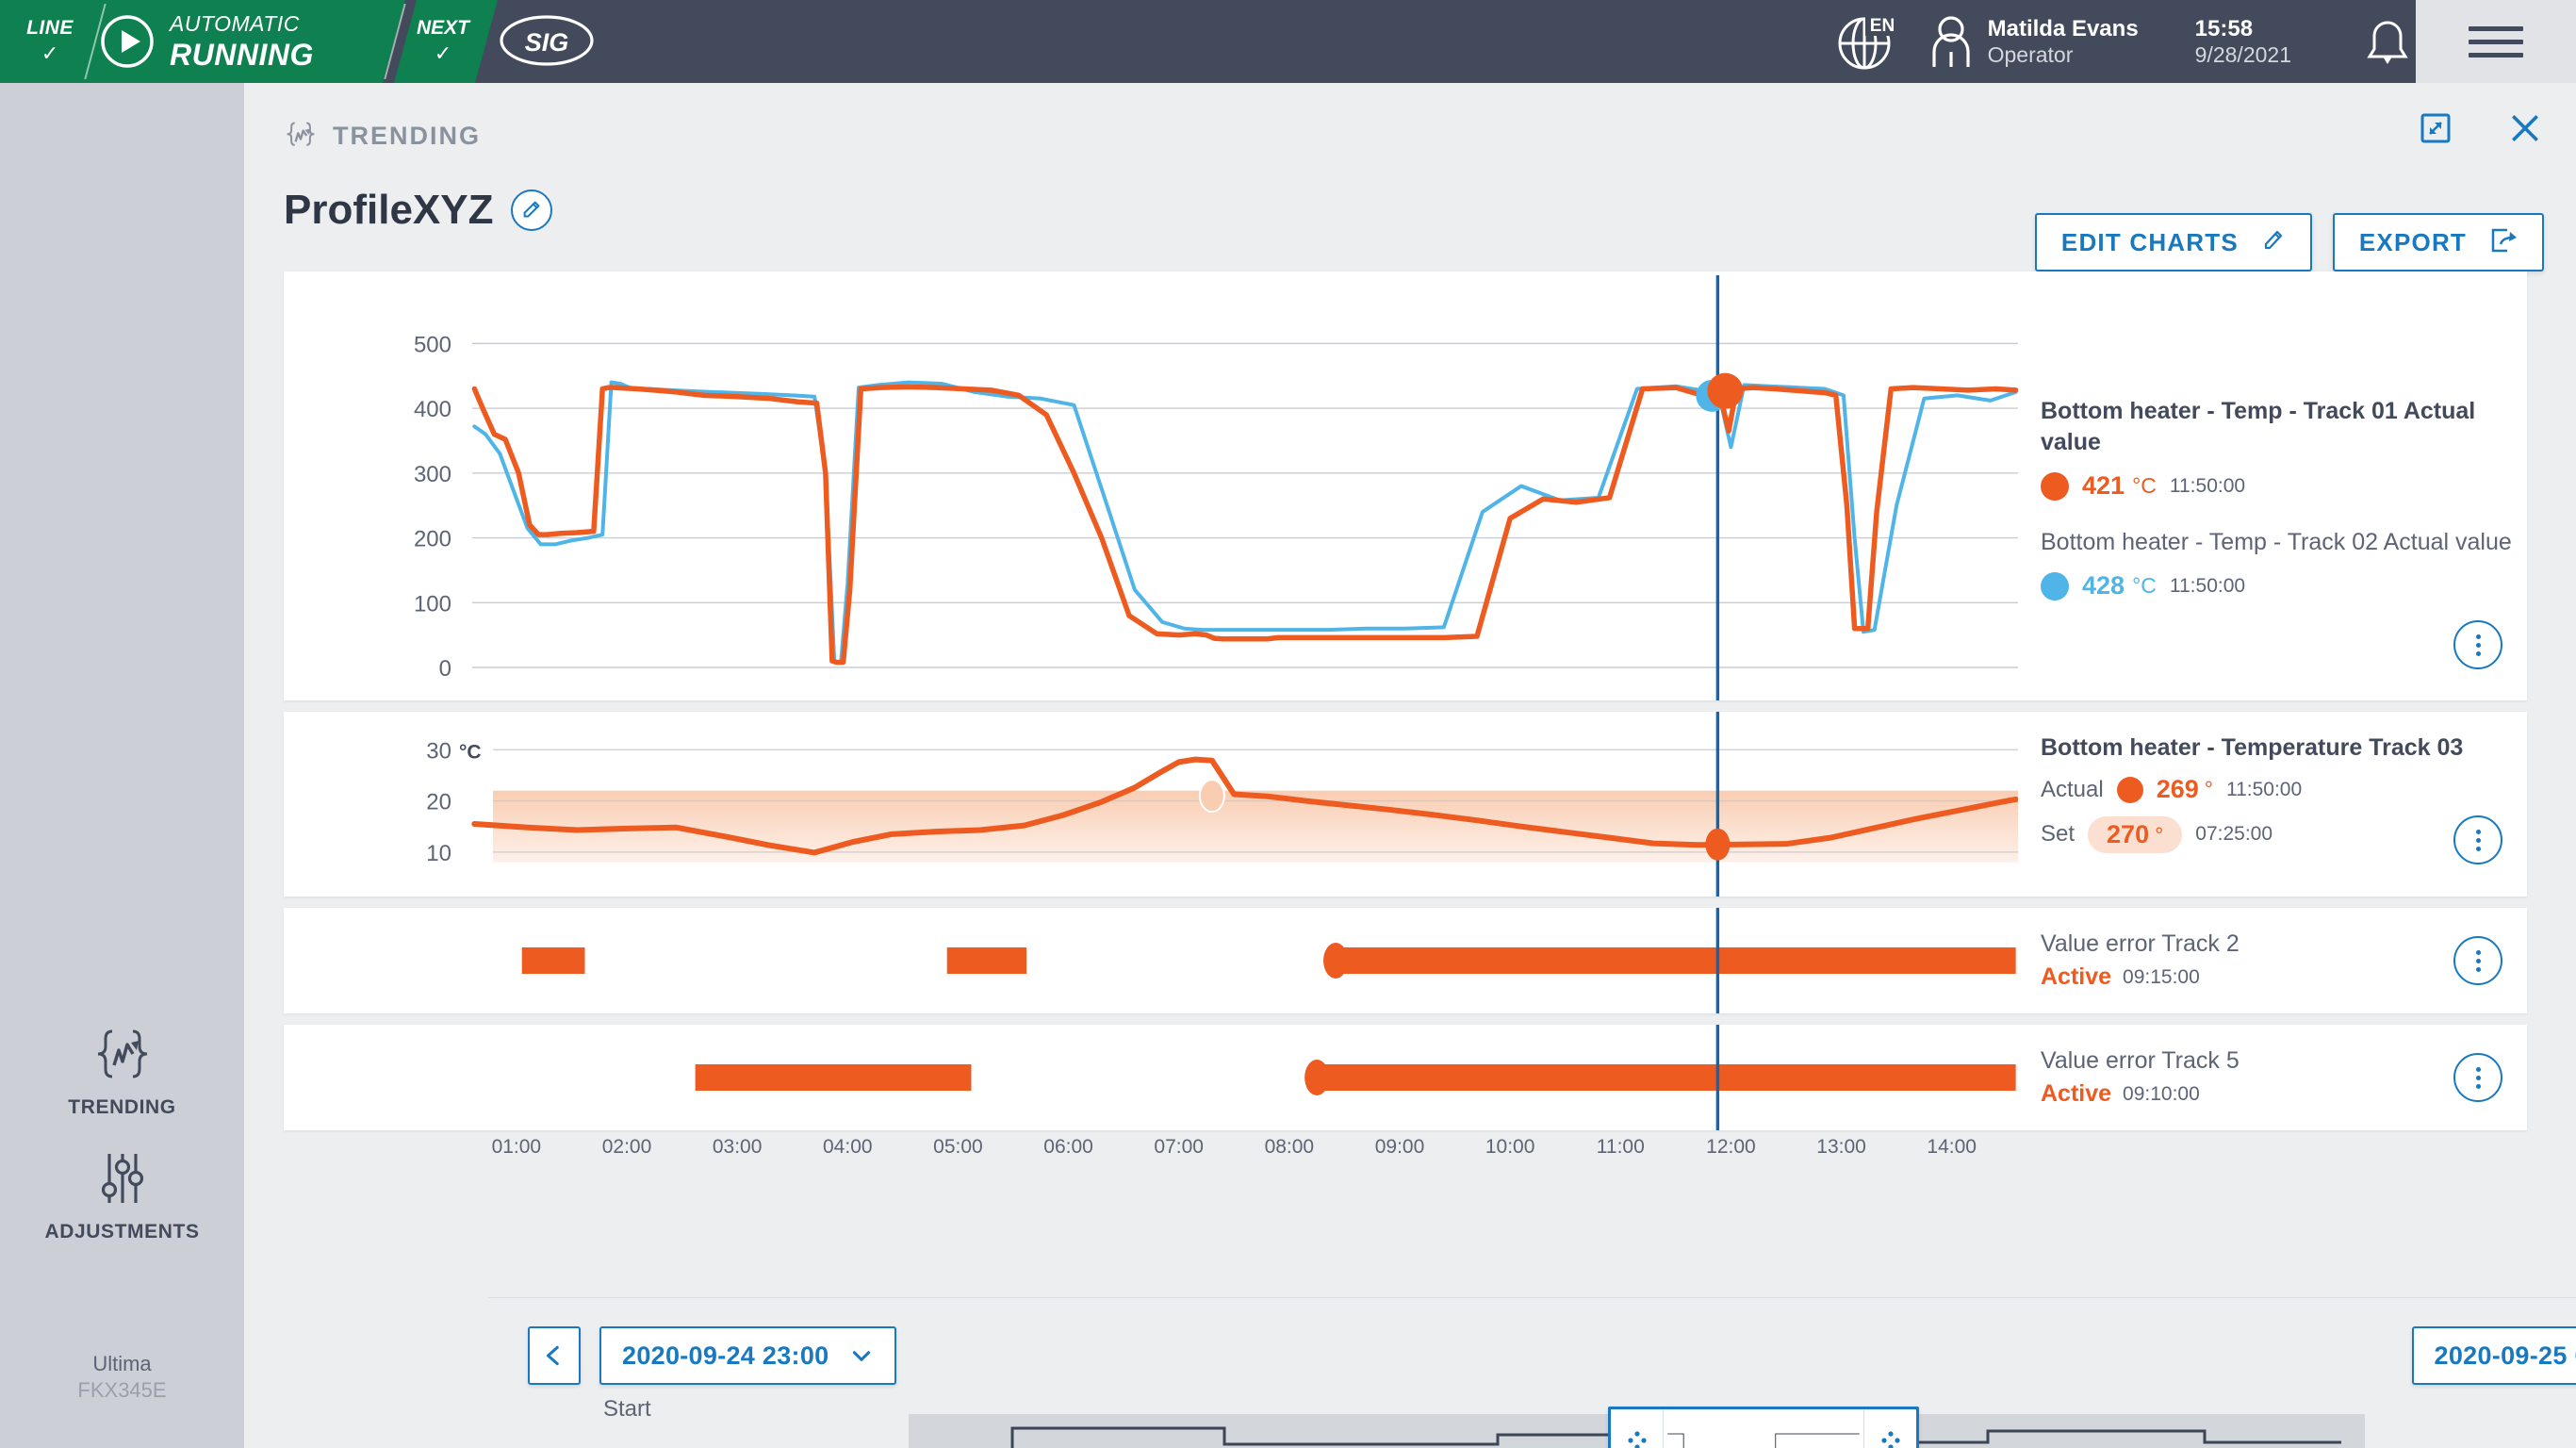 This screenshot has width=2576, height=1448. What do you see at coordinates (438, 802) in the screenshot?
I see `y-tick-label: 20` at bounding box center [438, 802].